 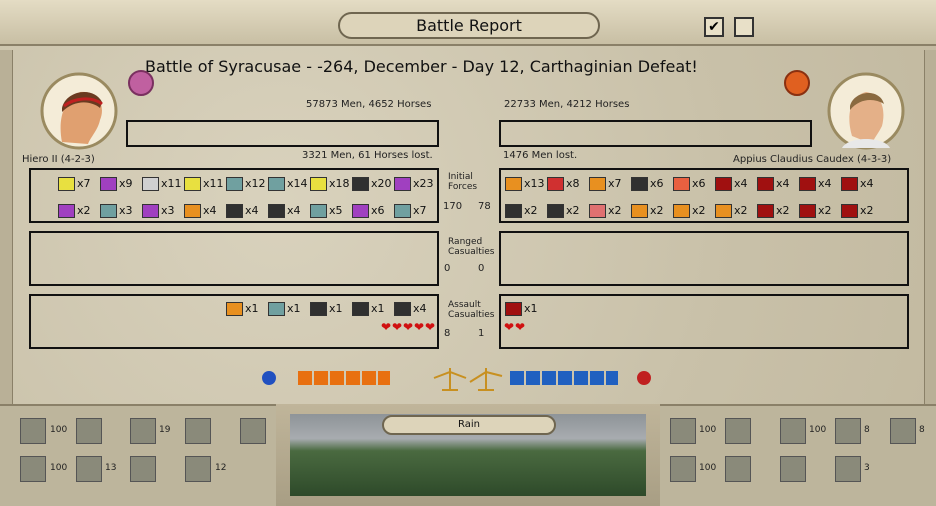 What do you see at coordinates (282, 133) in the screenshot?
I see `left-info-box` at bounding box center [282, 133].